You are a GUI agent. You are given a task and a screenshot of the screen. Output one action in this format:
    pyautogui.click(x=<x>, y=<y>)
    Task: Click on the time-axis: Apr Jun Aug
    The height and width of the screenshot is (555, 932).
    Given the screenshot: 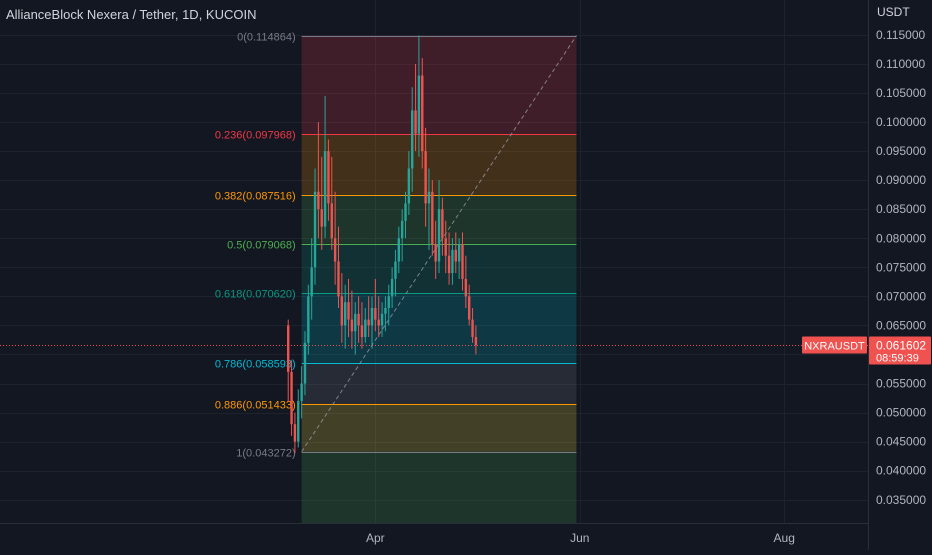 What is the action you would take?
    pyautogui.click(x=580, y=538)
    